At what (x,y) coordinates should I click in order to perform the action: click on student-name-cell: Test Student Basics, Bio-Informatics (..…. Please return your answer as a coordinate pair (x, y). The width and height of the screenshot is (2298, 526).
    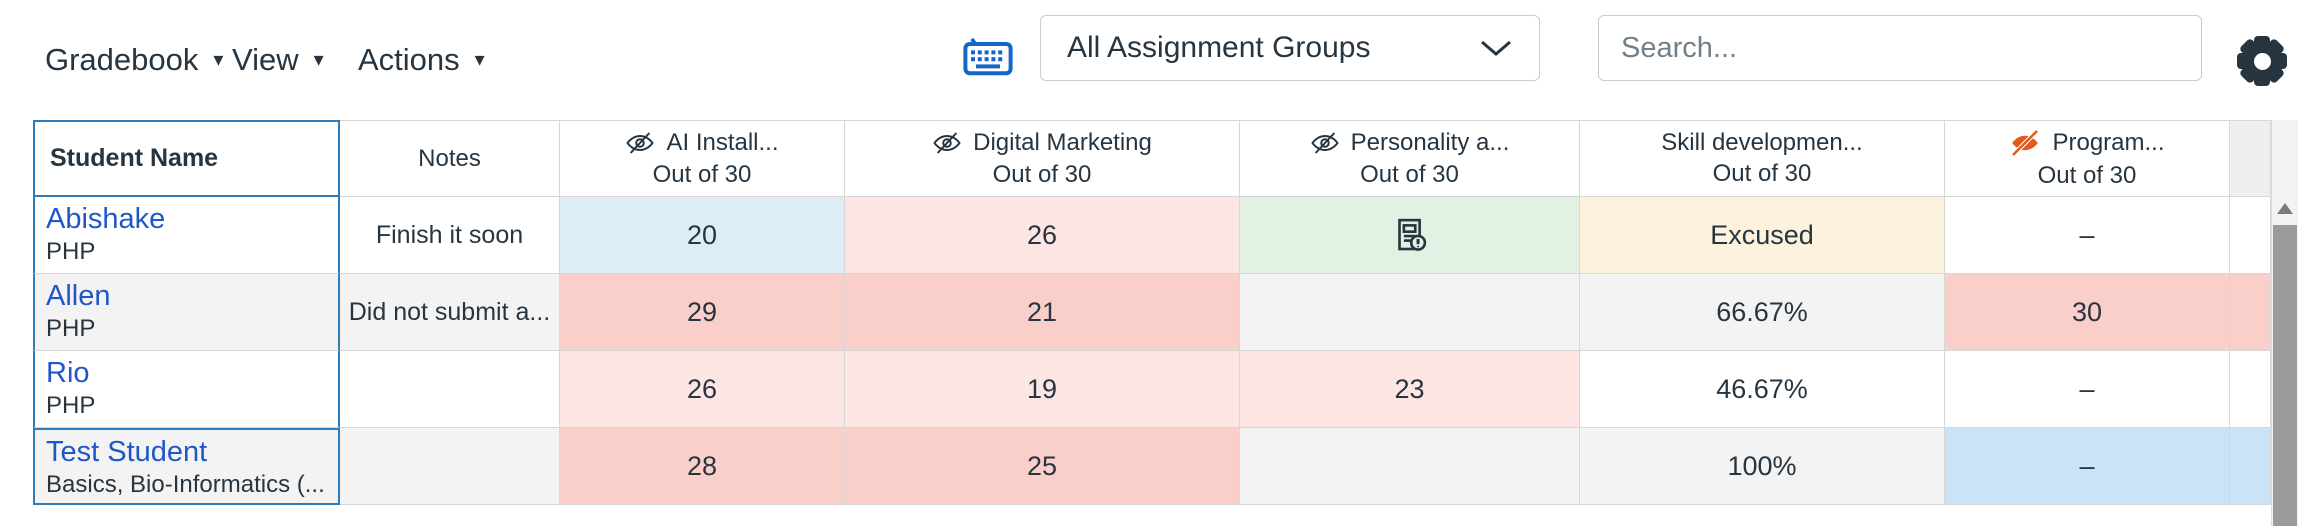
    Looking at the image, I should click on (186, 466).